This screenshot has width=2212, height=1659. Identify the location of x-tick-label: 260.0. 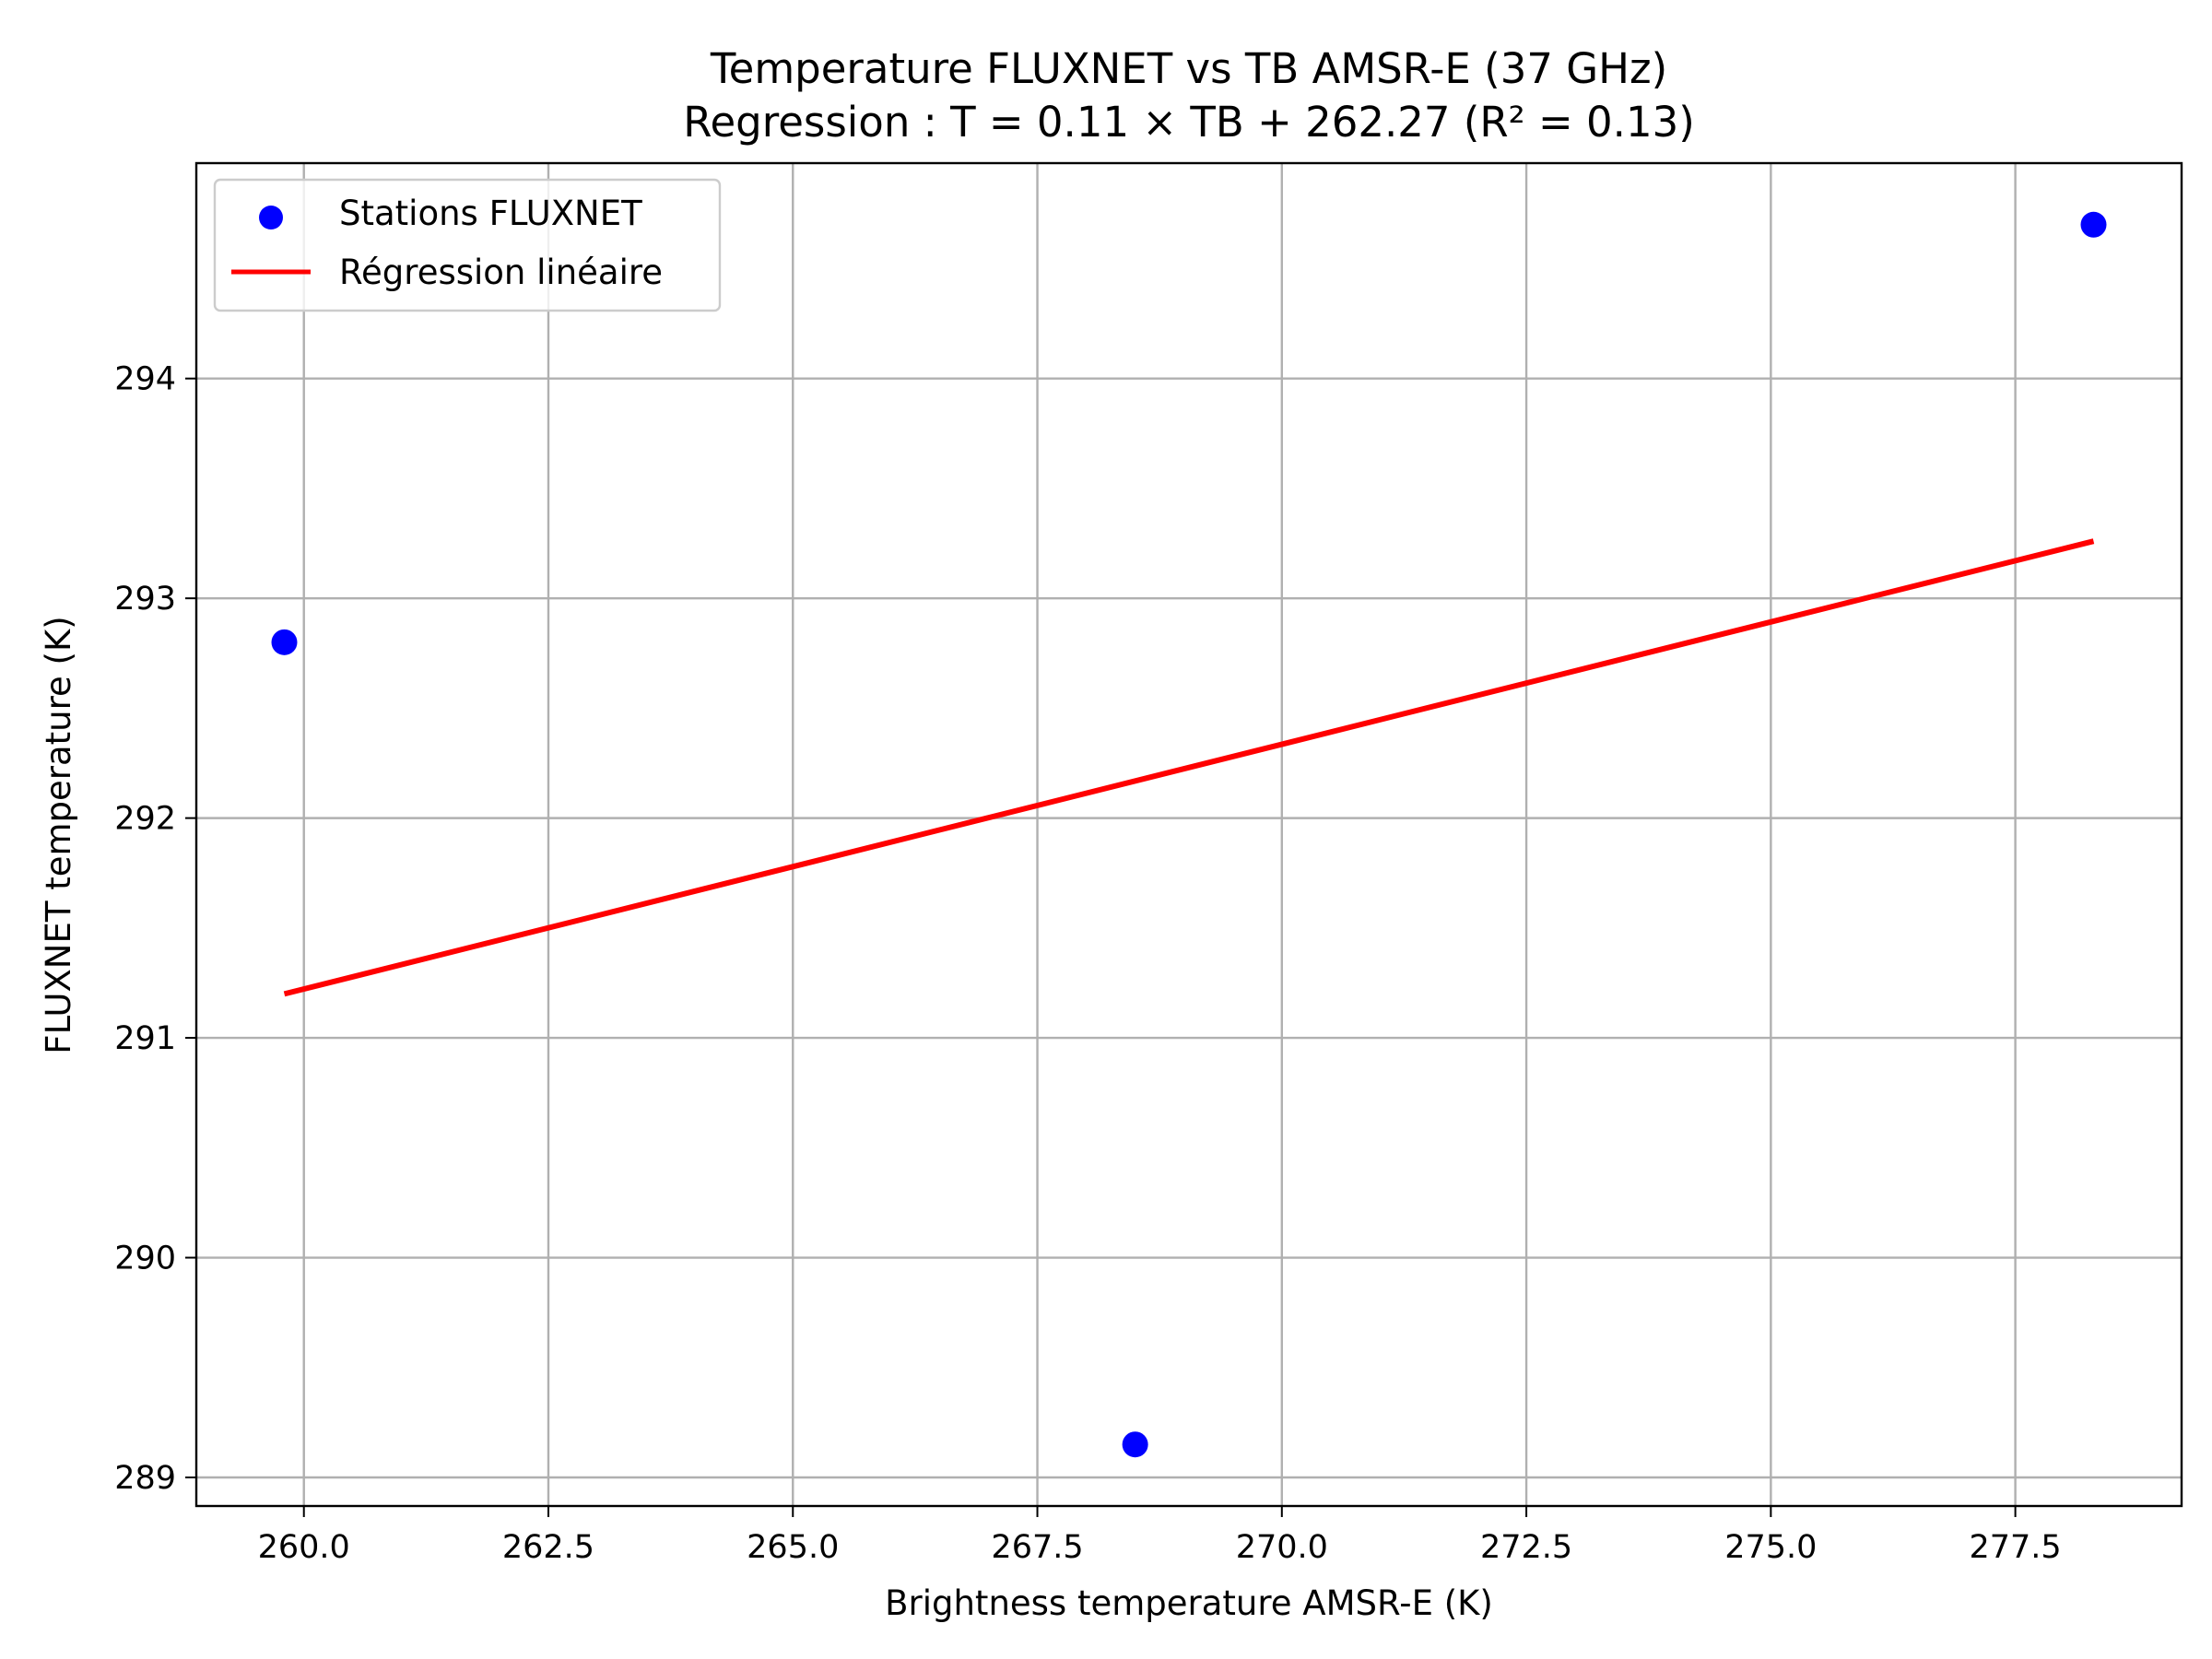
(304, 1547).